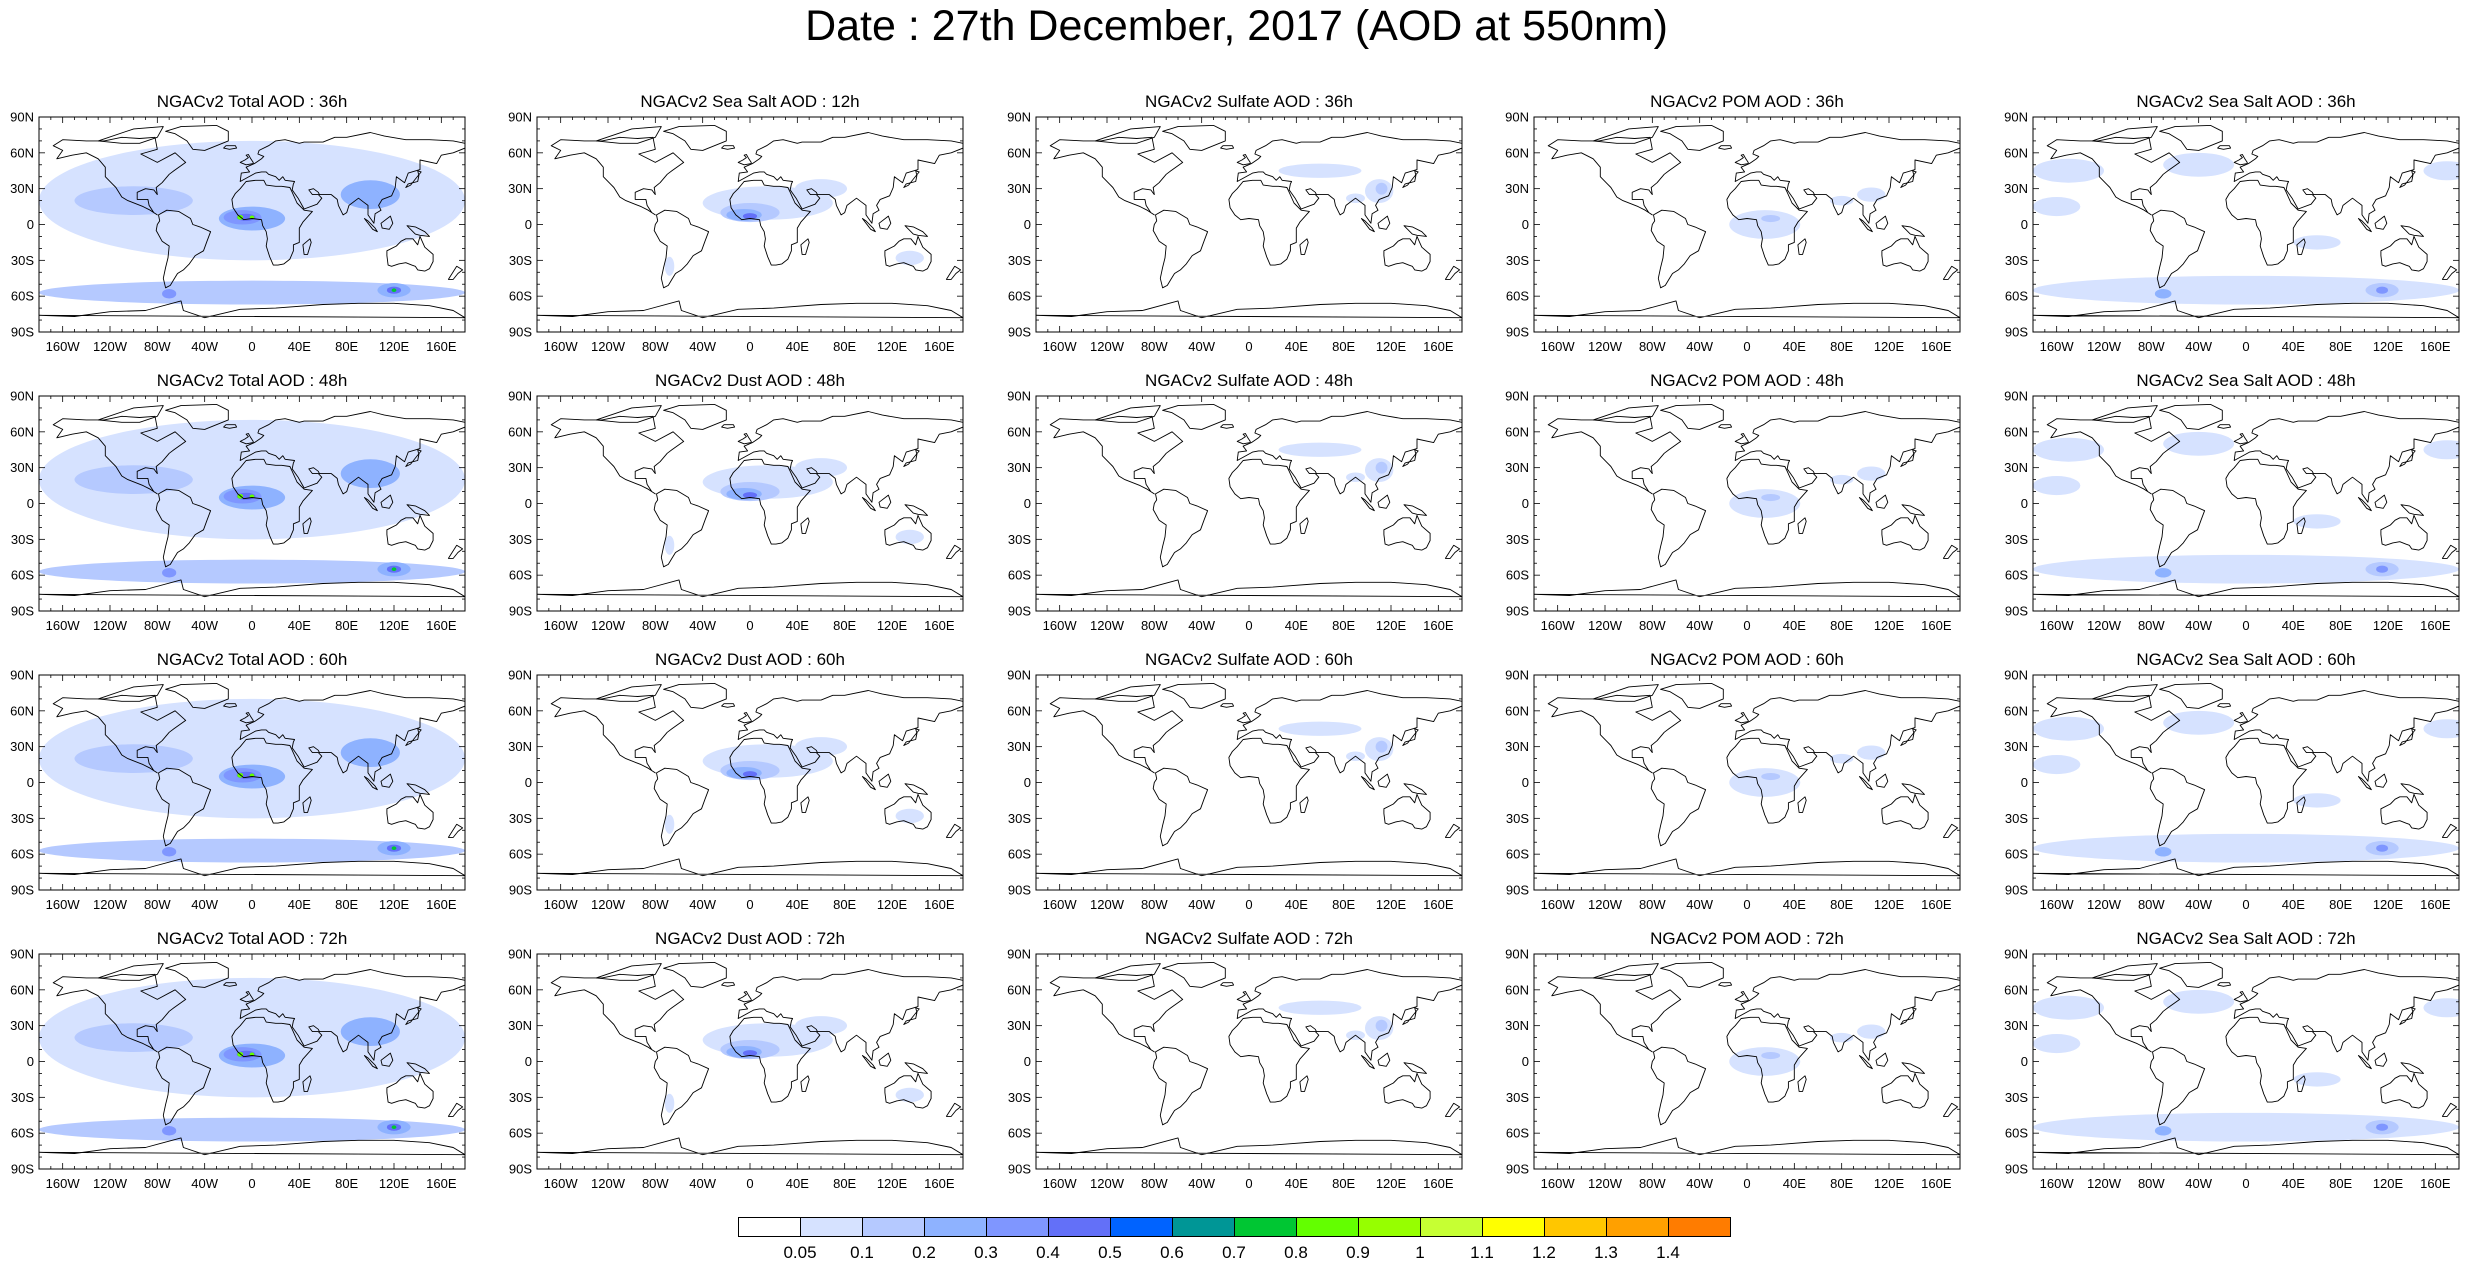  I want to click on panel-title: NGACv2 Sea Salt AOD : 12h, so click(750, 101).